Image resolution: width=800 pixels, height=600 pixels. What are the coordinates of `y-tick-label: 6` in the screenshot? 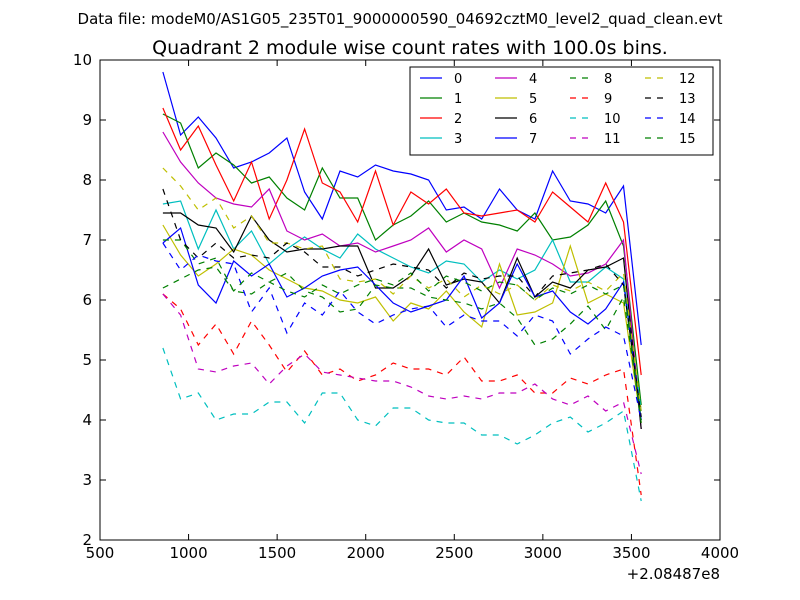 It's located at (87, 300).